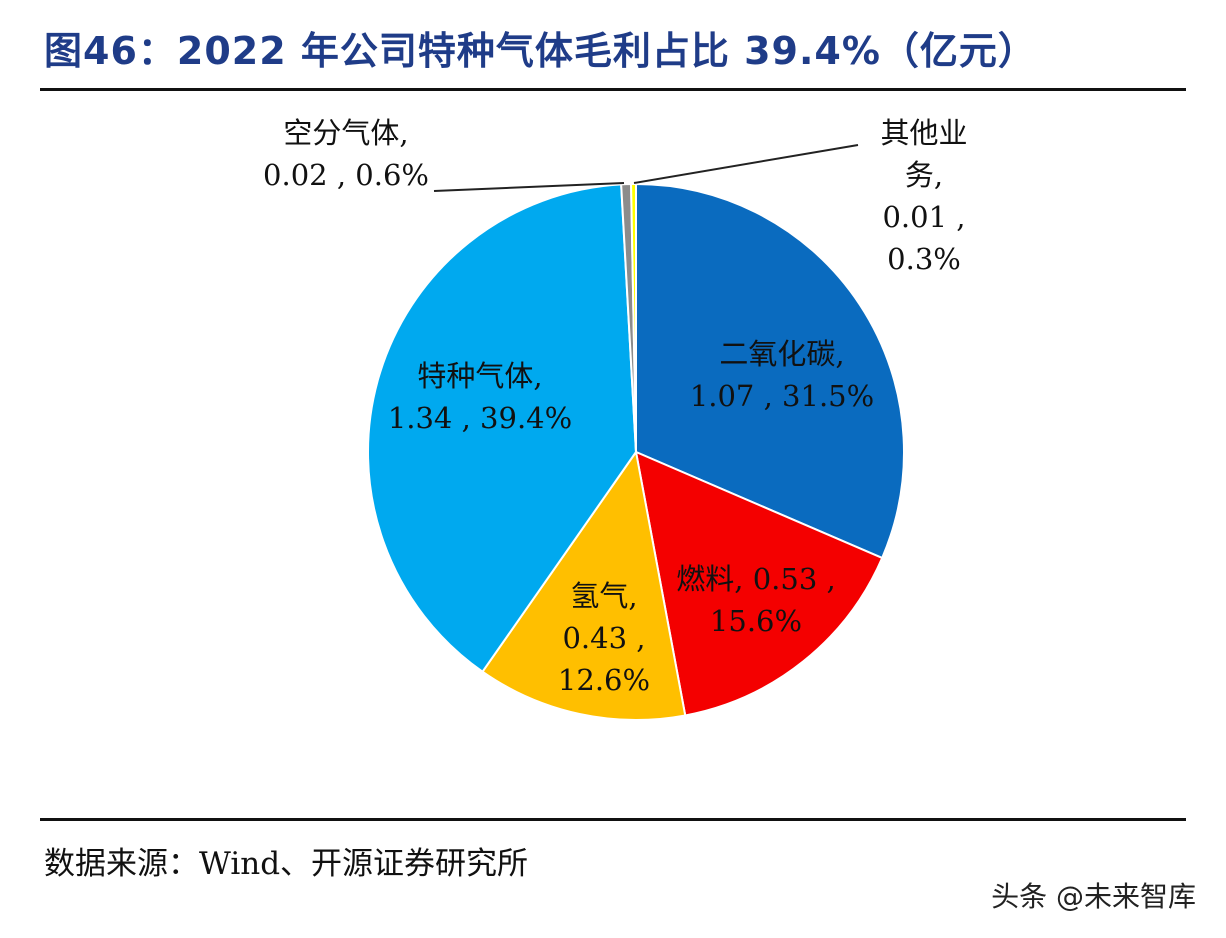  I want to click on slice-label-1: 燃料, 0.53 , 15.6%, so click(755, 600).